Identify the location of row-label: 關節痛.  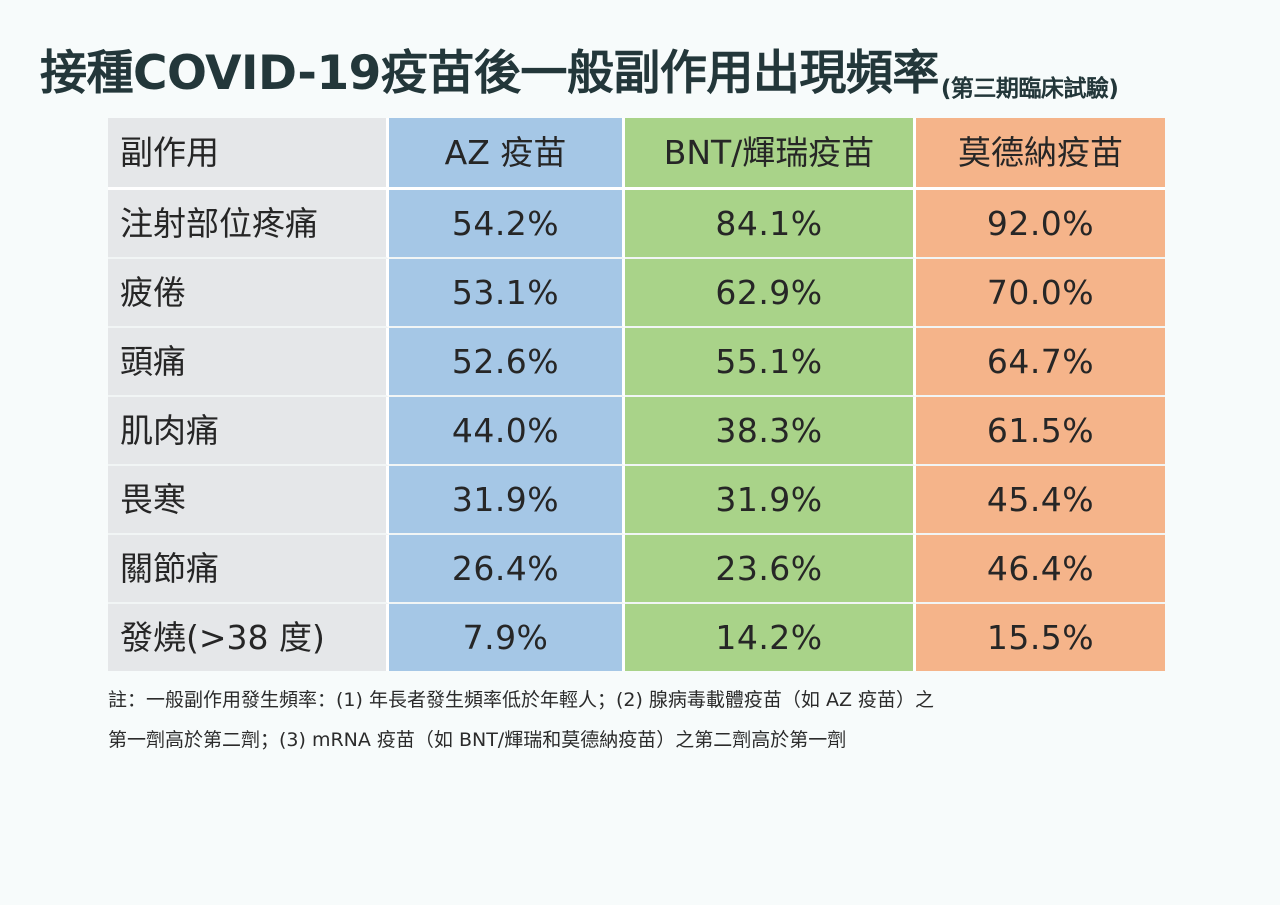
(248, 569).